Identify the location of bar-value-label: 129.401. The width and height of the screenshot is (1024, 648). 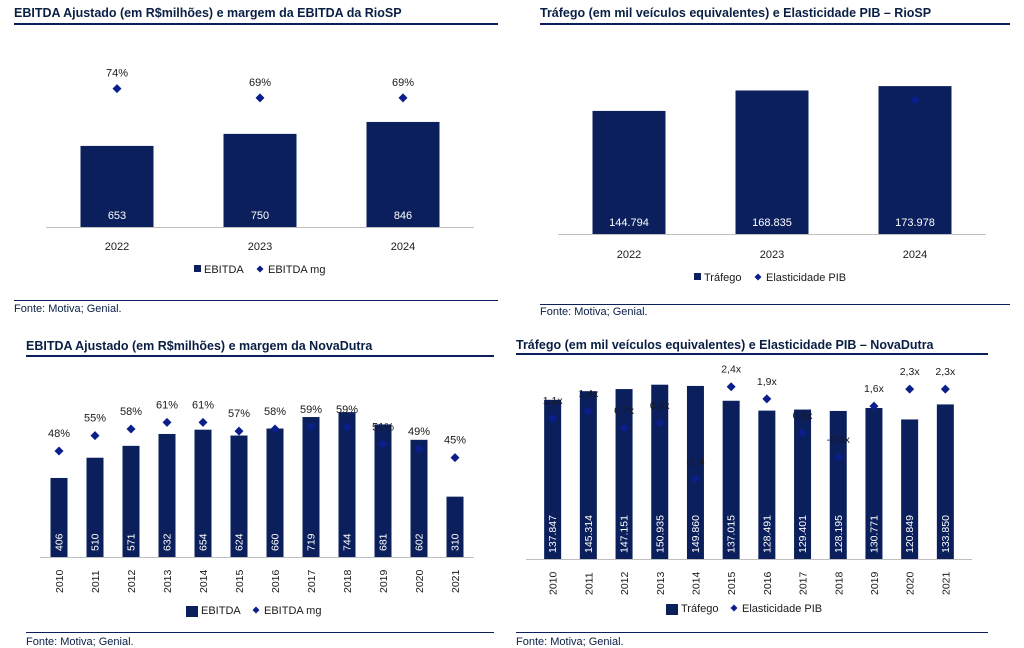
(803, 534).